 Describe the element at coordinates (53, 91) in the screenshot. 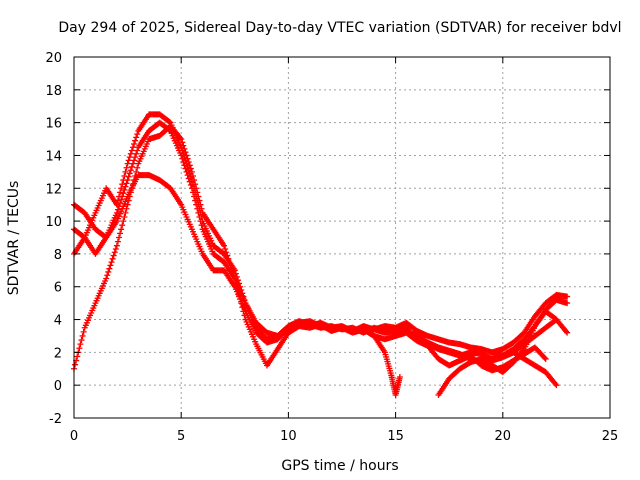

I see `y-tick-label: 18` at that location.